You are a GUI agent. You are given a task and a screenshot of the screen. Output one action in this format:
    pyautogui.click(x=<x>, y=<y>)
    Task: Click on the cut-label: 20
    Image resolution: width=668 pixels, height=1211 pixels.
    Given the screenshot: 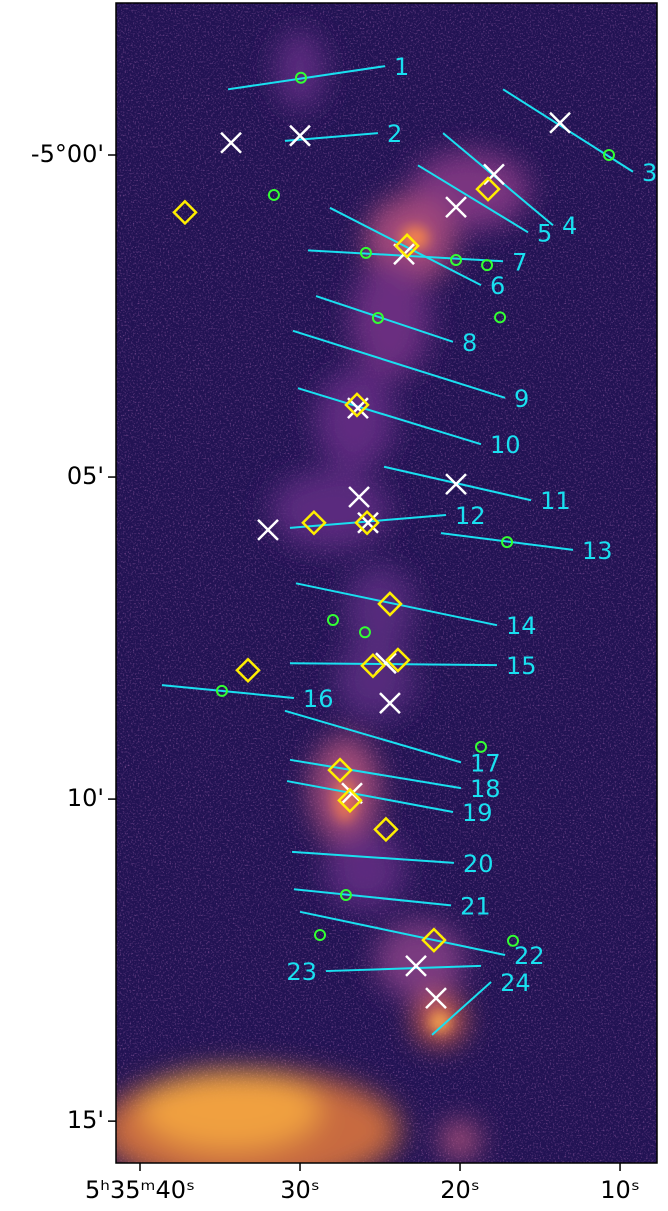 What is the action you would take?
    pyautogui.click(x=478, y=864)
    